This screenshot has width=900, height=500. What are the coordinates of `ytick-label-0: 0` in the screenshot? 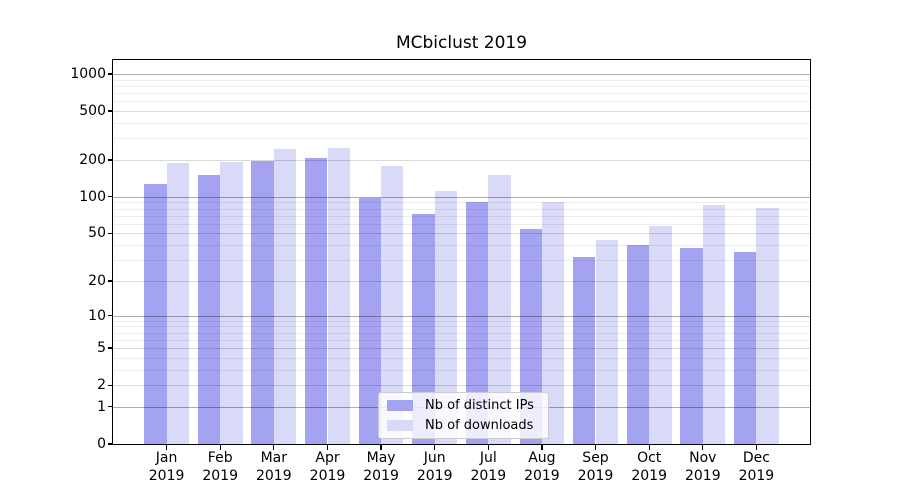 It's located at (101, 444).